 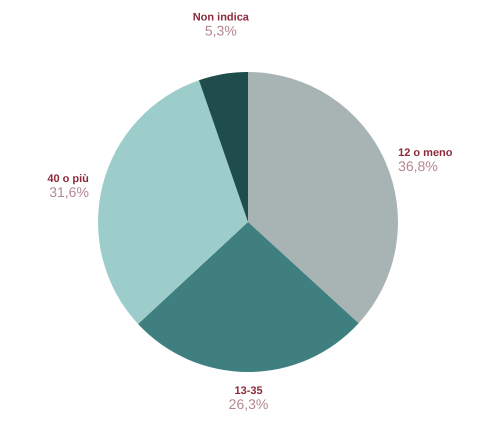 What do you see at coordinates (223, 147) in the screenshot?
I see `pie-slice` at bounding box center [223, 147].